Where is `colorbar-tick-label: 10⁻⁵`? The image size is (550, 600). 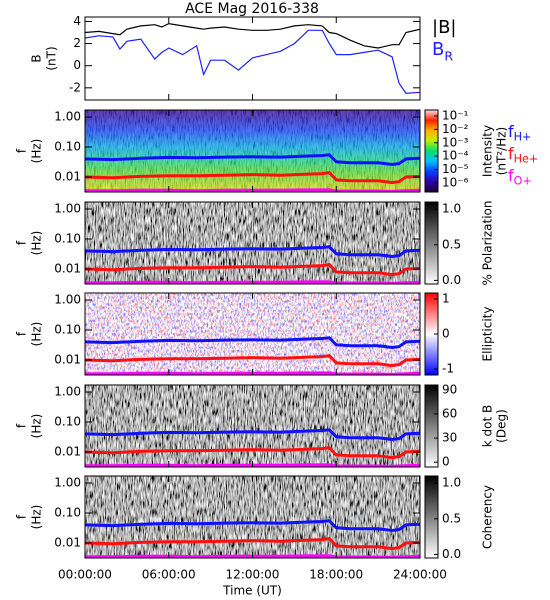
colorbar-tick-label: 10⁻⁵ is located at coordinates (455, 169).